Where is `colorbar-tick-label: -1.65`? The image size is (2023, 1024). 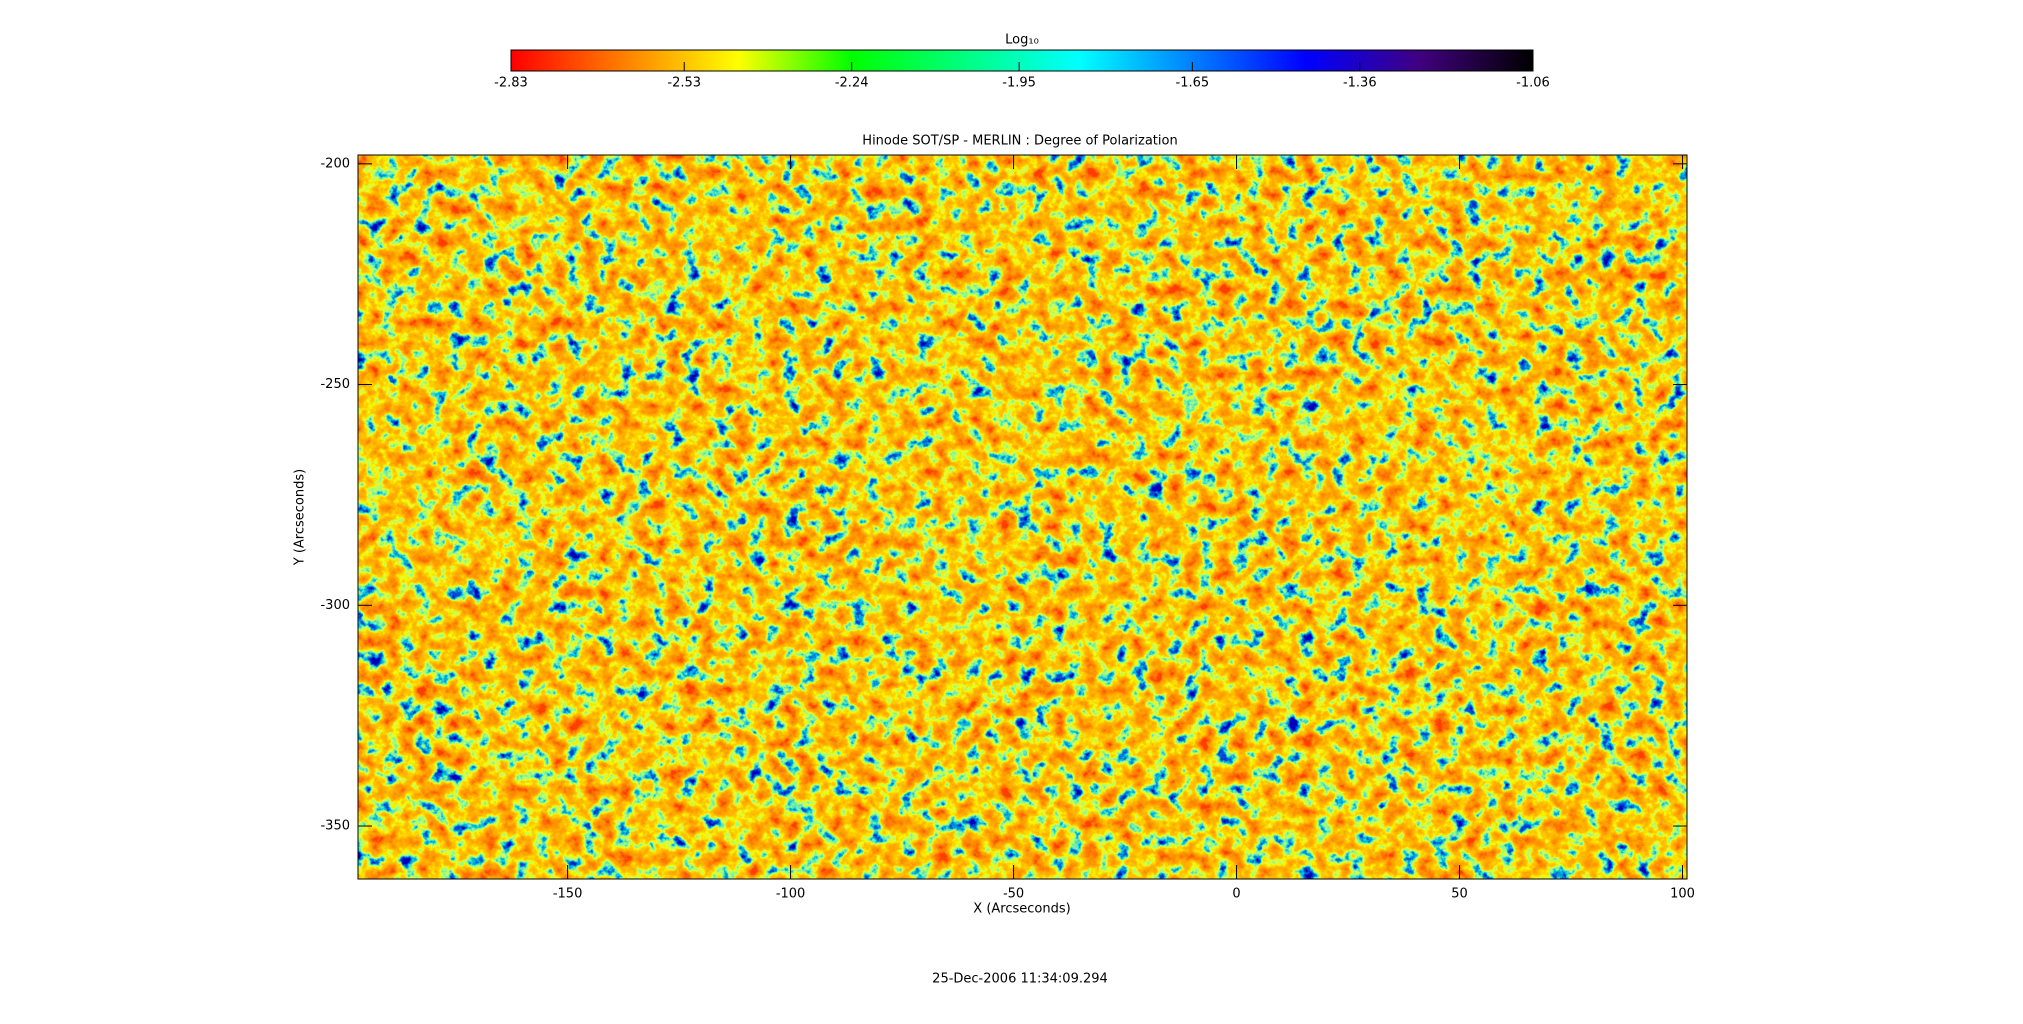
colorbar-tick-label: -1.65 is located at coordinates (1193, 83).